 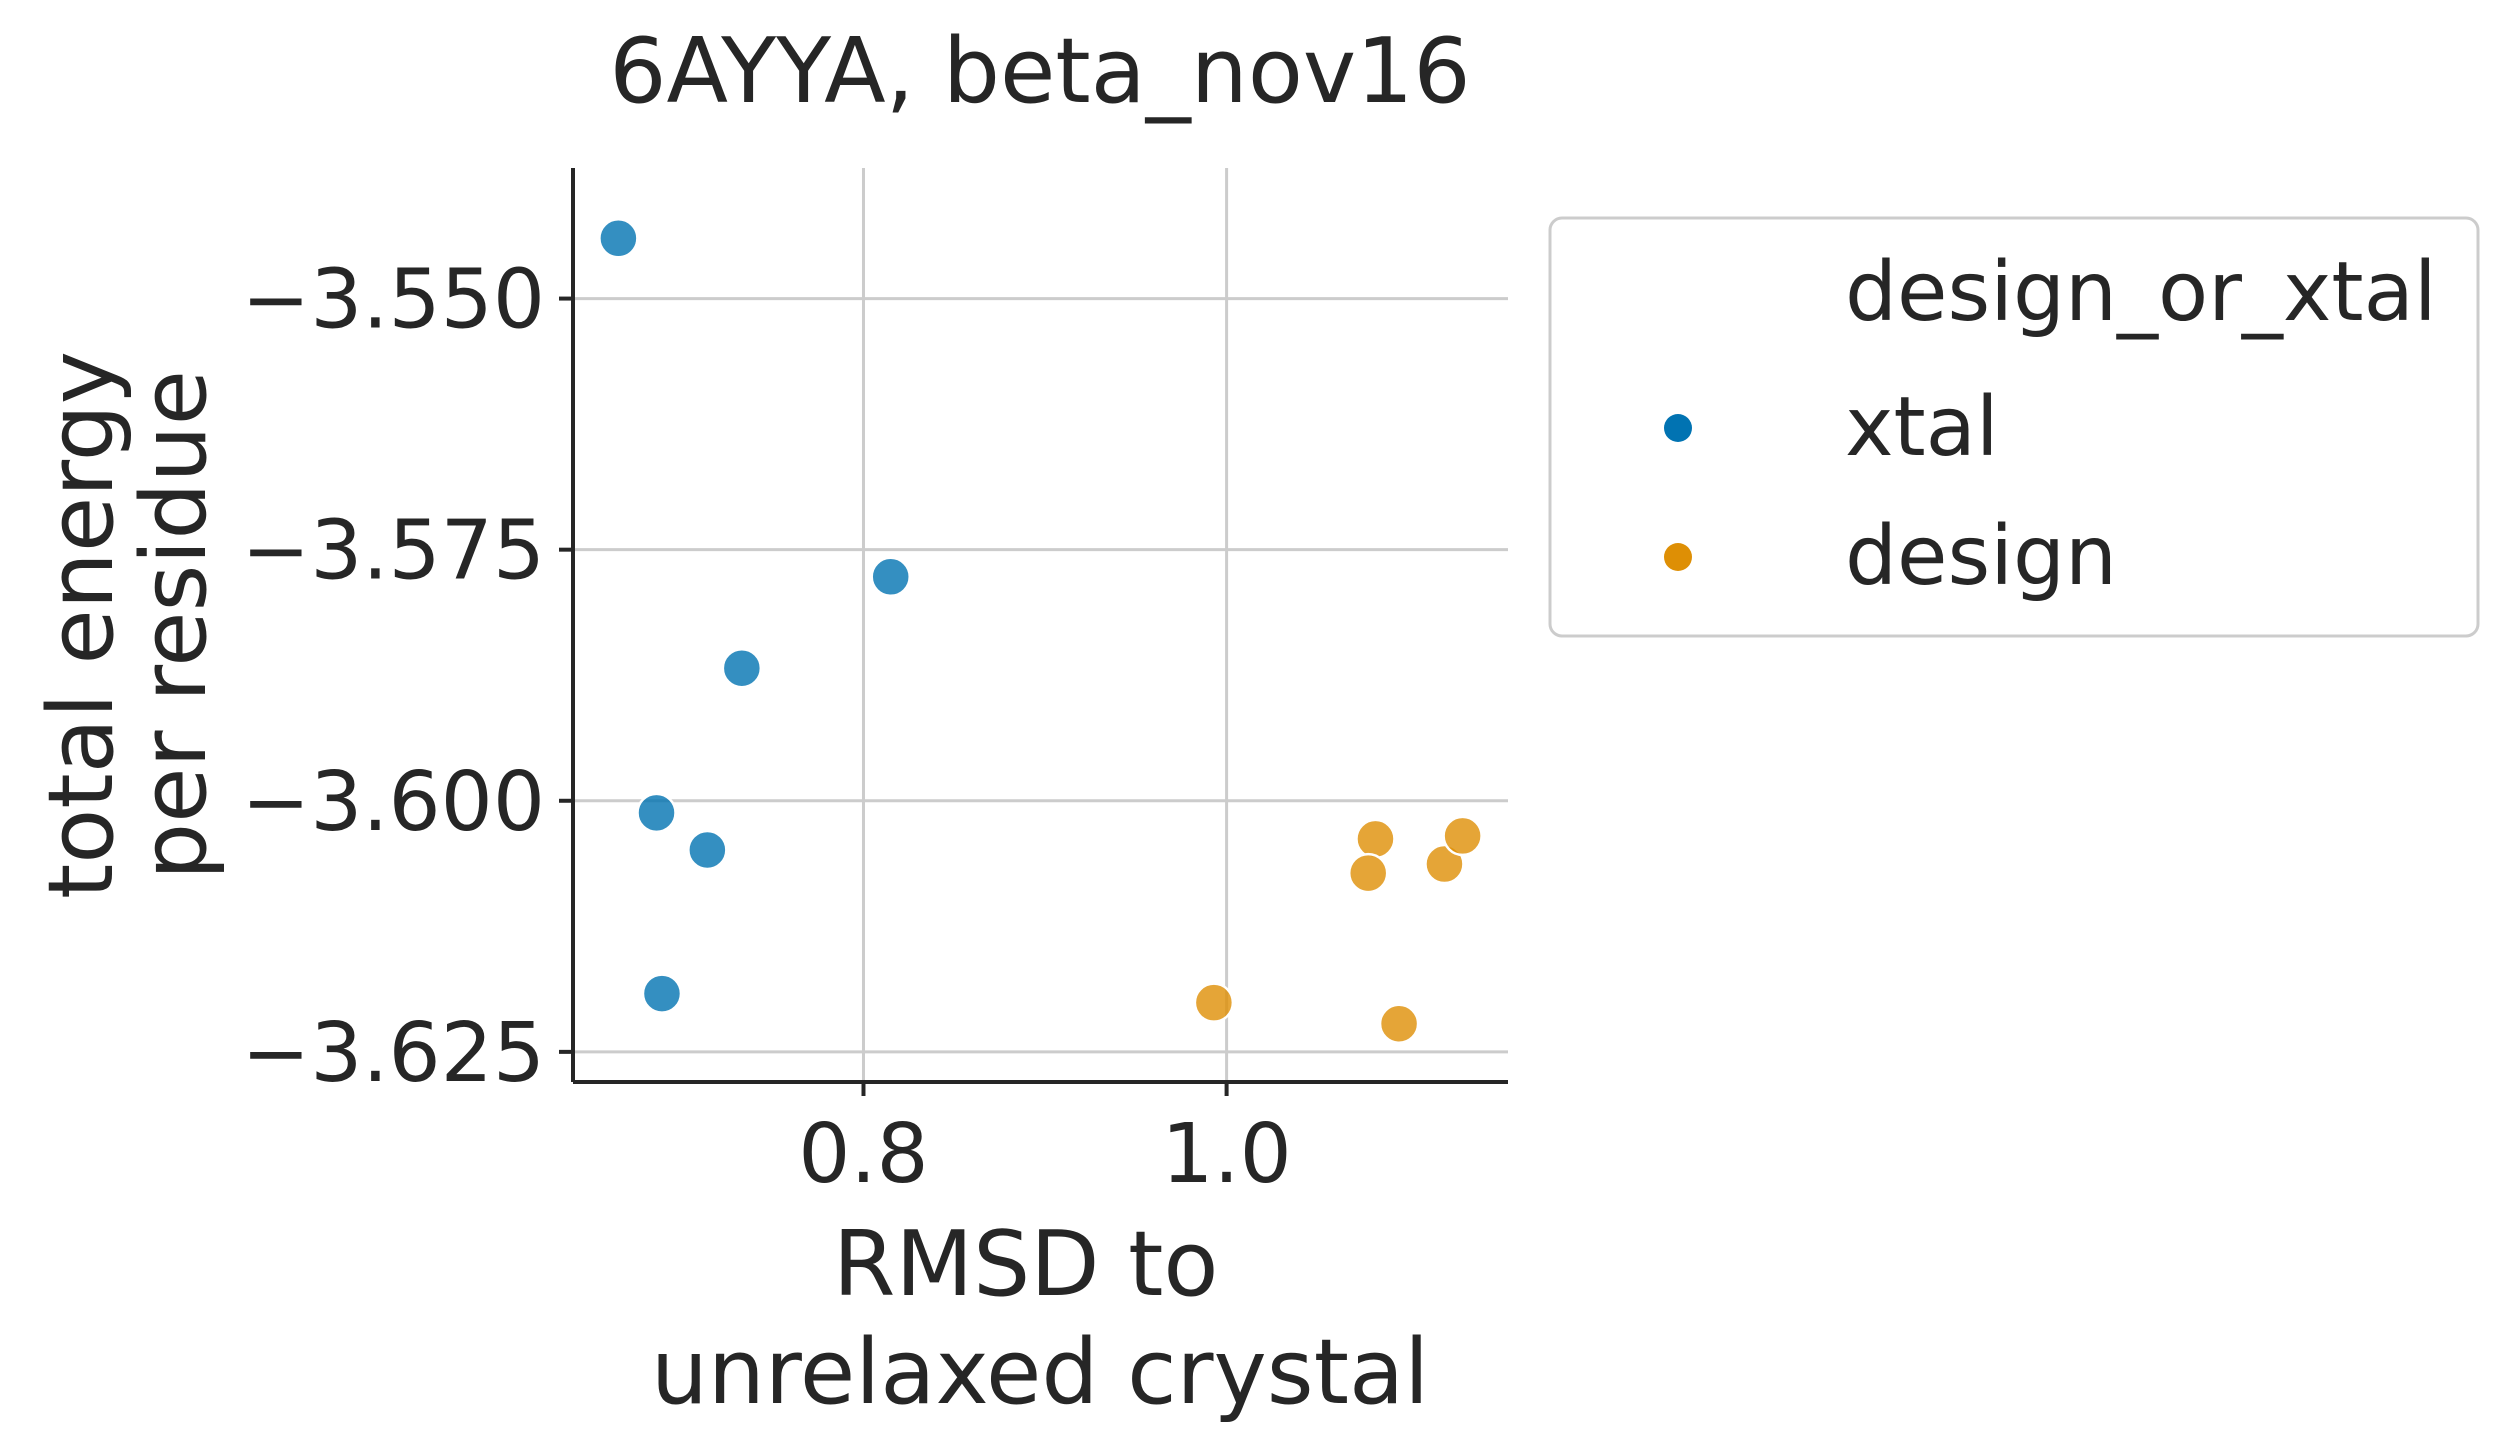 I want to click on legend-marker-design, so click(x=1678, y=557).